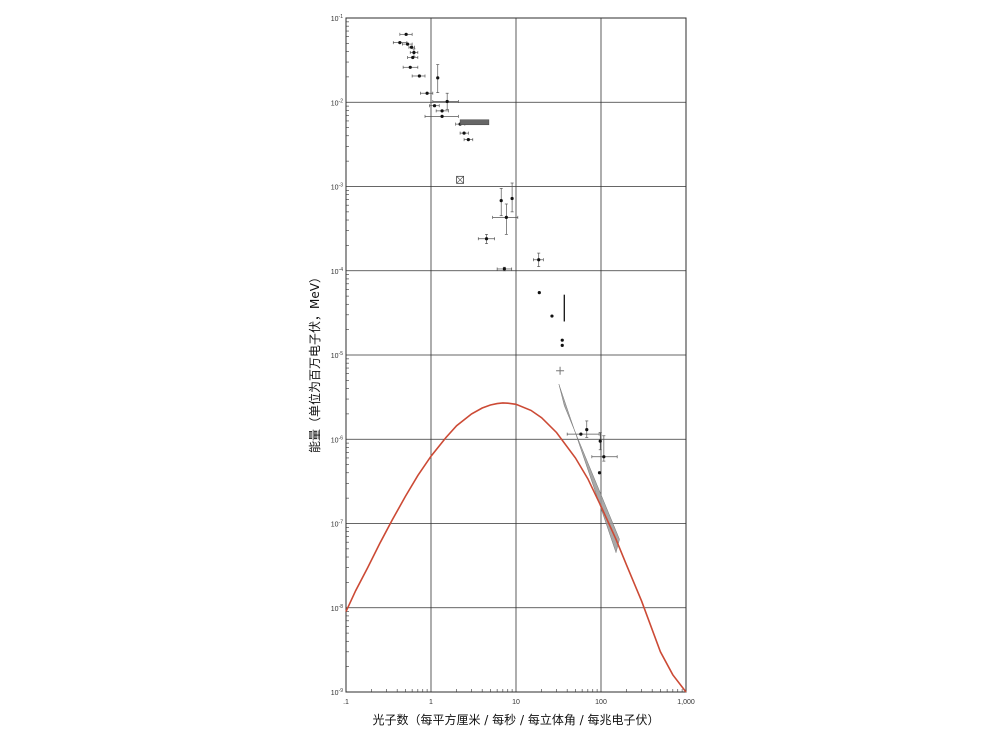 The image size is (1000, 734). What do you see at coordinates (337, 102) in the screenshot?
I see `y-tick-label: 10⁻²` at bounding box center [337, 102].